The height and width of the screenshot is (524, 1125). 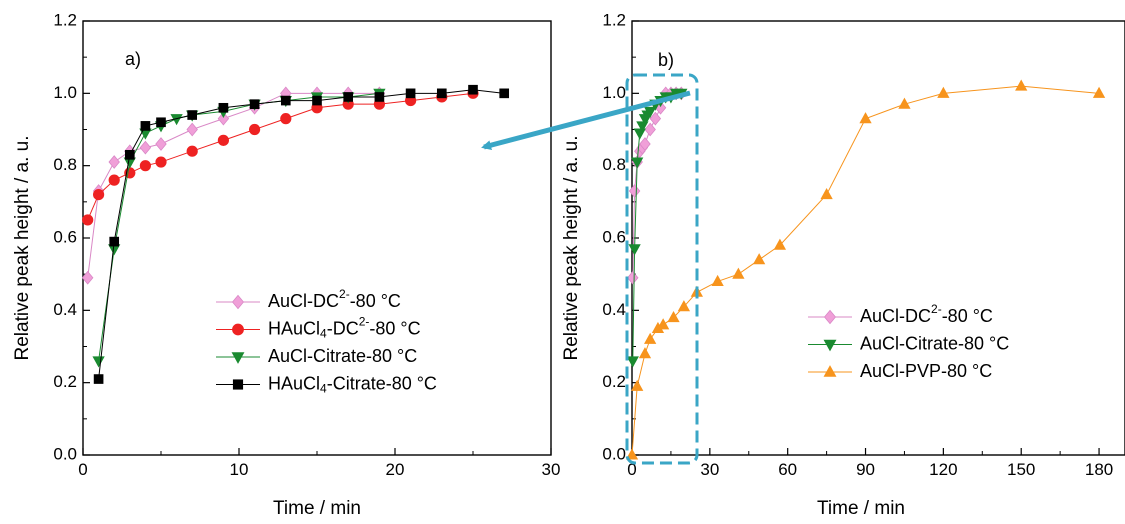 What do you see at coordinates (926, 371) in the screenshot?
I see `legend-label: AuCl-PVP-80 °C` at bounding box center [926, 371].